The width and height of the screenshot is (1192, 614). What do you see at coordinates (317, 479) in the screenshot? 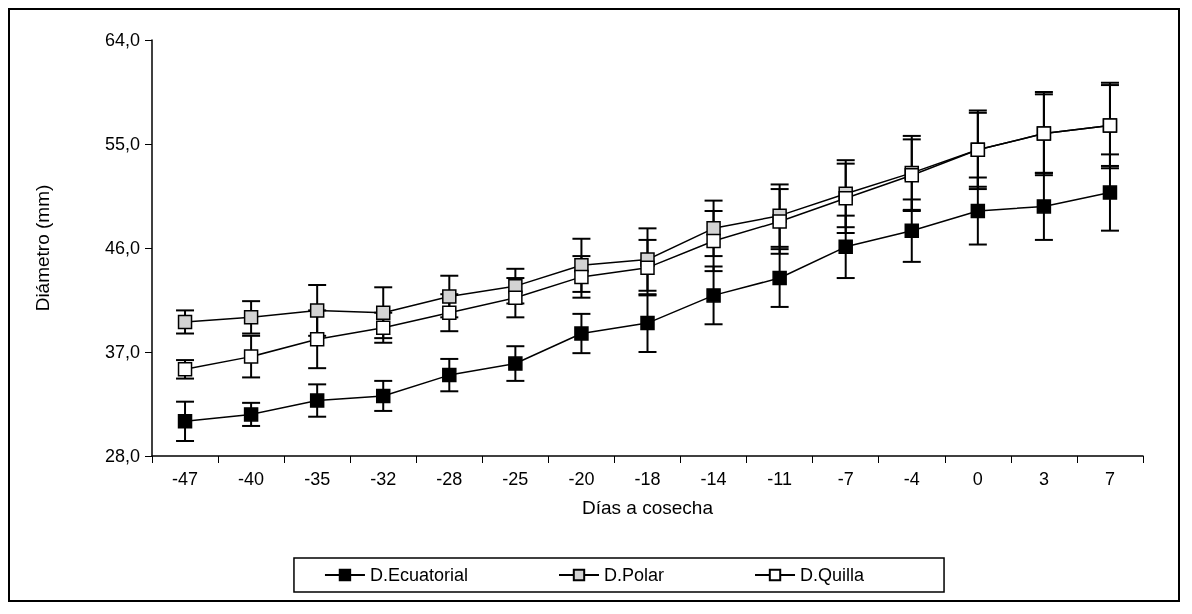
I see `x-tick-label: -35` at bounding box center [317, 479].